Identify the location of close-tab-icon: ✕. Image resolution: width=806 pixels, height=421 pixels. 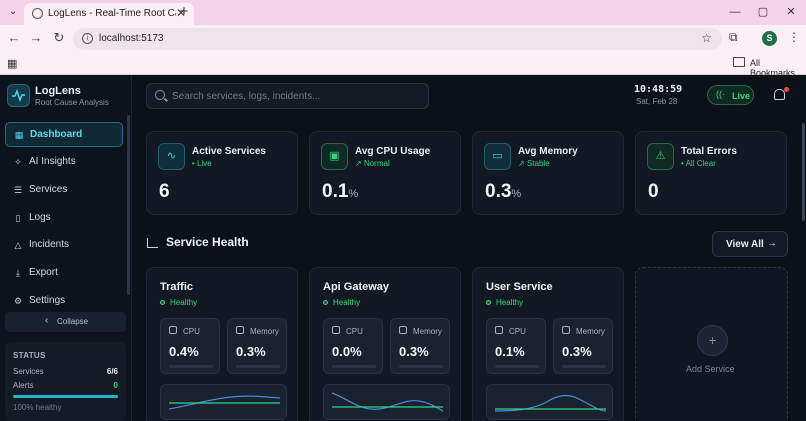
(180, 13).